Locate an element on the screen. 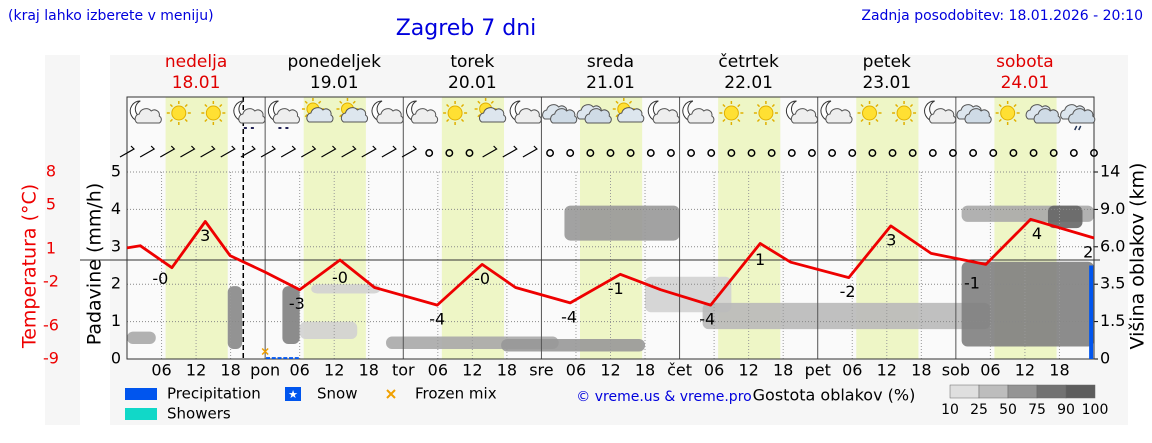  x-tick-label: 12 is located at coordinates (610, 370).